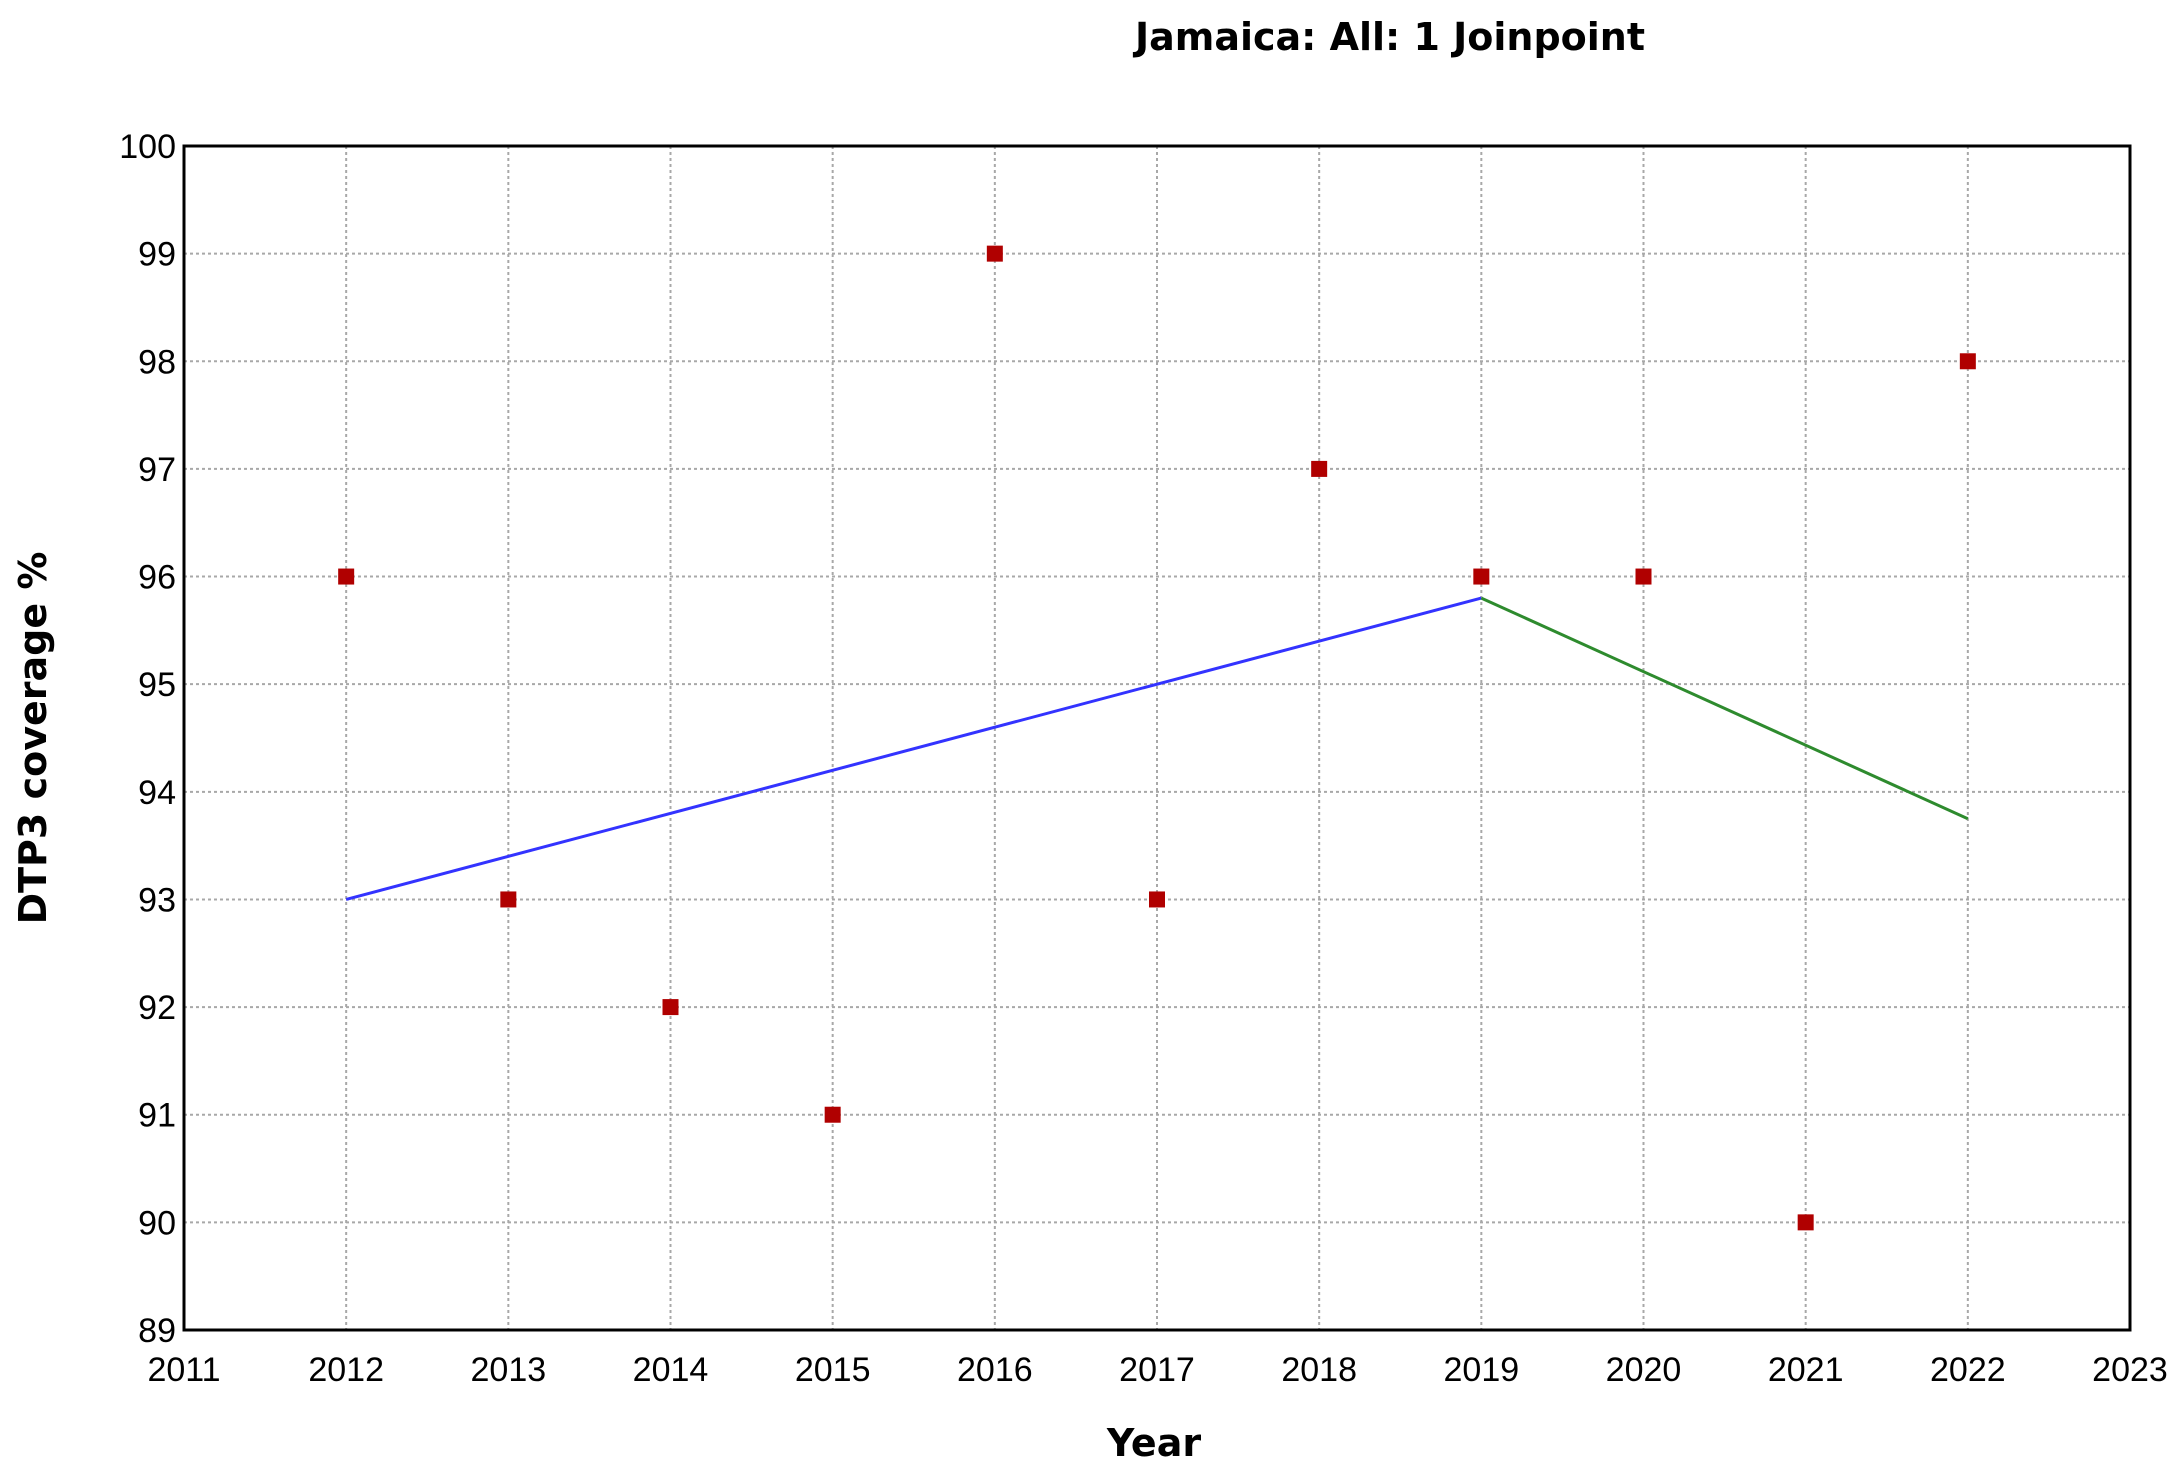  I want to click on data-point-2020, so click(1643, 576).